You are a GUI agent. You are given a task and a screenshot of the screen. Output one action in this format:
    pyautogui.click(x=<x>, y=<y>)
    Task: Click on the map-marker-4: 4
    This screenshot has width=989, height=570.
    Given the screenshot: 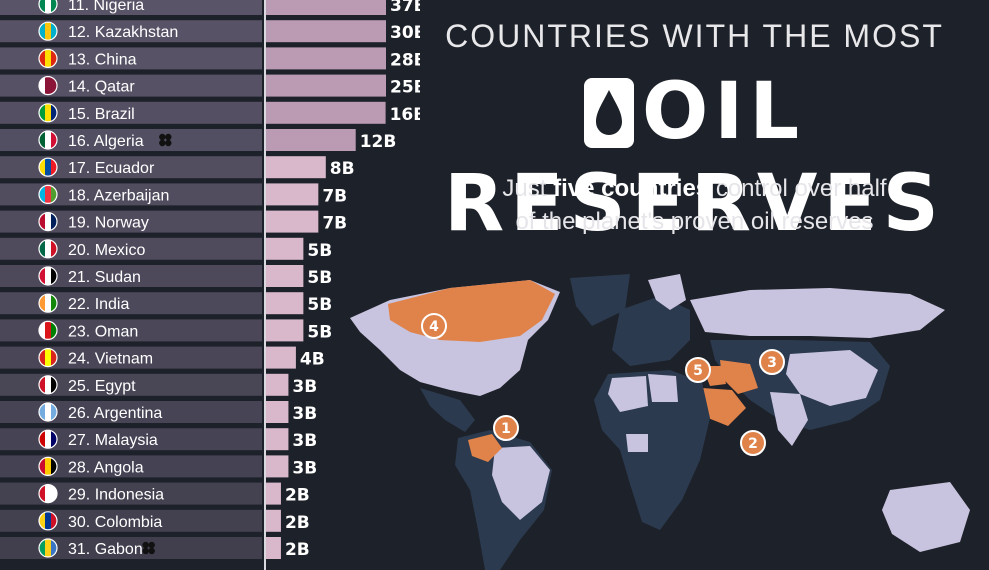 What is the action you would take?
    pyautogui.click(x=434, y=326)
    